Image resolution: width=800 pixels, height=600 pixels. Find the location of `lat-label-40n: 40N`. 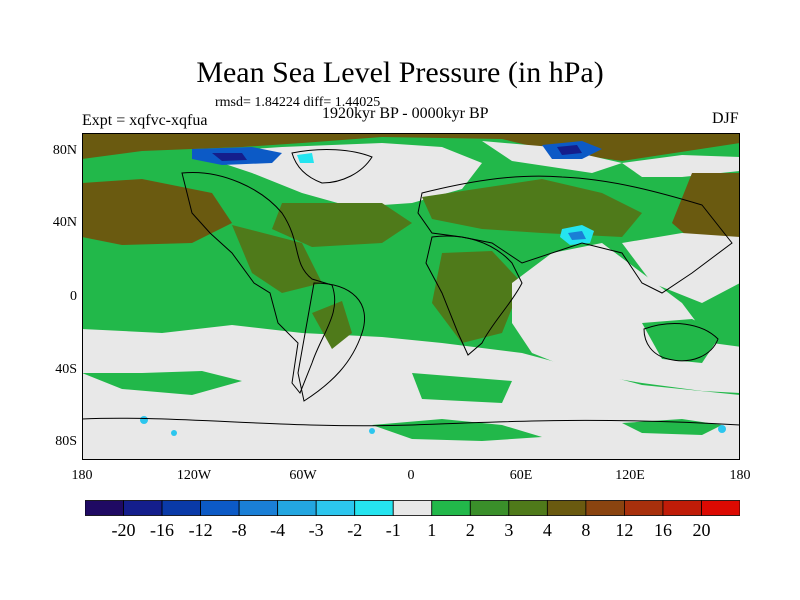

lat-label-40n: 40N is located at coordinates (64, 222).